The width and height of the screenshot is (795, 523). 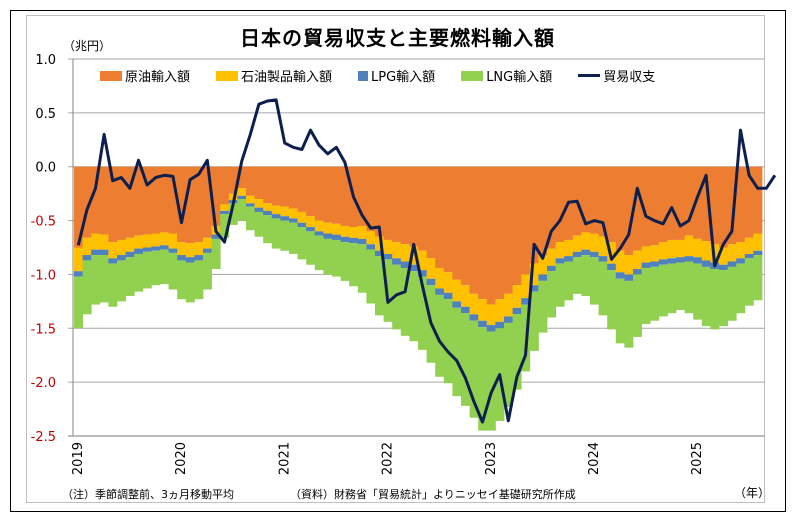 What do you see at coordinates (45, 168) in the screenshot?
I see `y-tick-label-2: 0.0` at bounding box center [45, 168].